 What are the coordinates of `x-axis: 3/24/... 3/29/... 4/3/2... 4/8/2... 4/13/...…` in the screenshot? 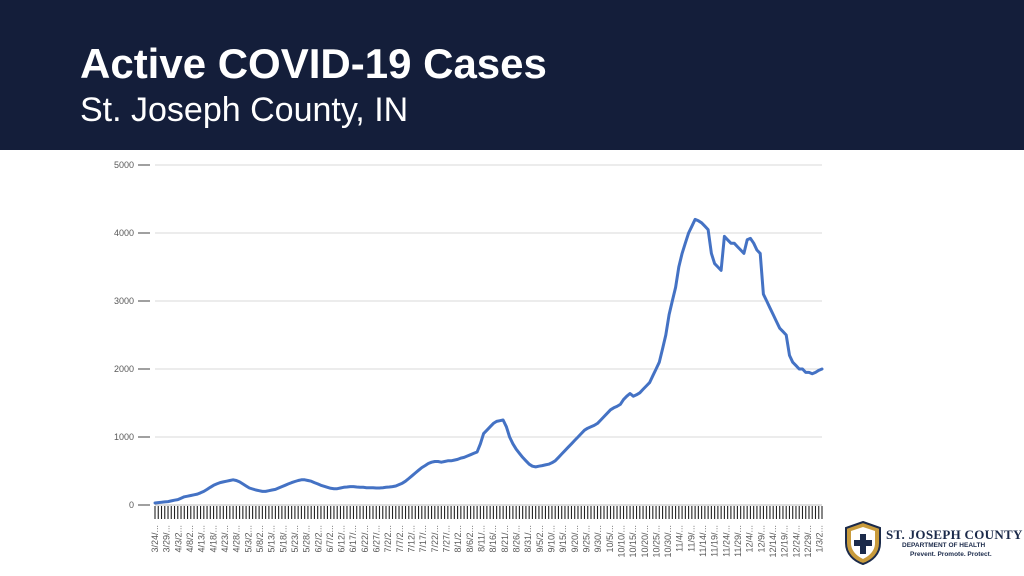 It's located at (487, 532).